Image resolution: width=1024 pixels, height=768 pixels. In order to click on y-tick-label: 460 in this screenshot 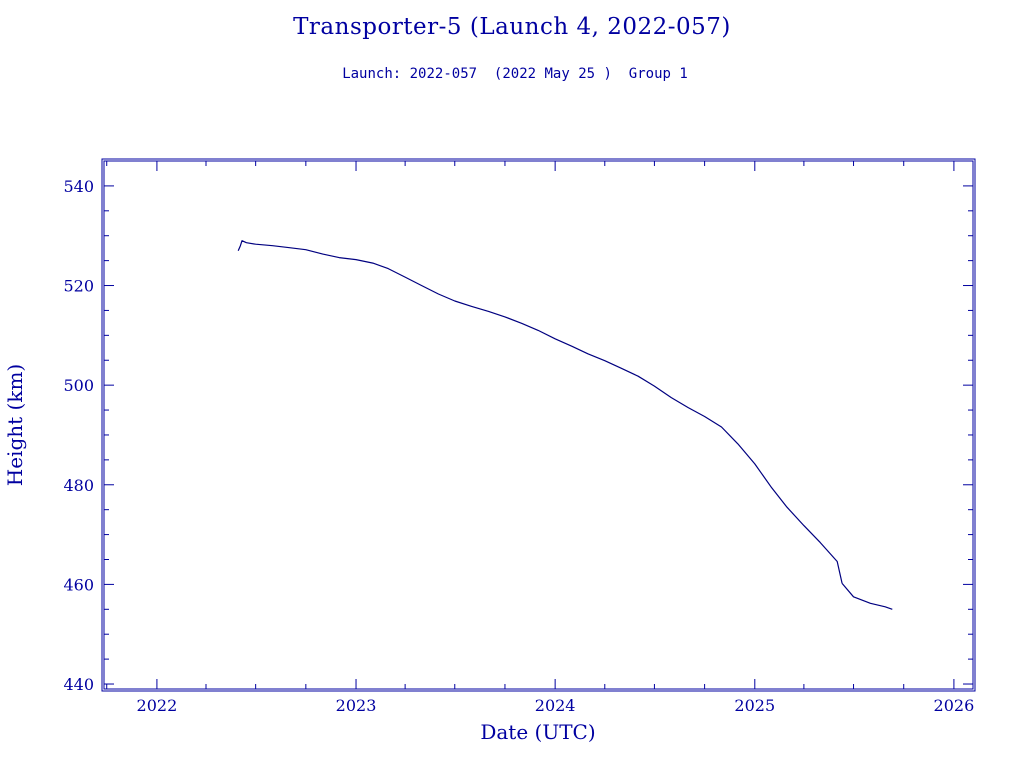, I will do `click(78, 584)`.